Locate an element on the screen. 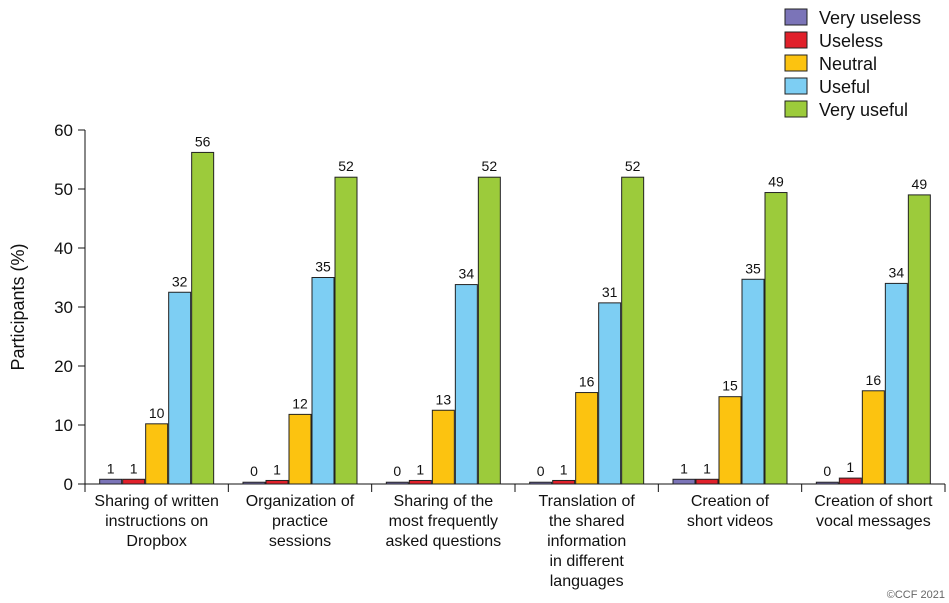 The width and height of the screenshot is (949, 603). x-category-label-line: sessions is located at coordinates (300, 541).